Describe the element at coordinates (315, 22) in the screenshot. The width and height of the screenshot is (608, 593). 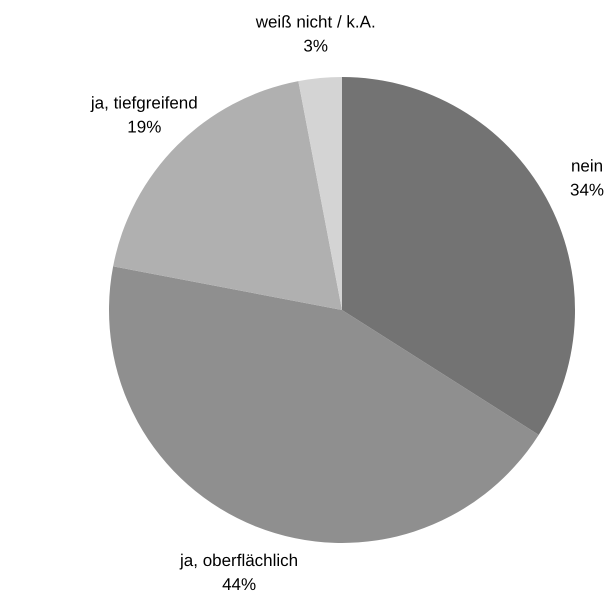
I see `slice-label: weiß nicht / k.A.` at that location.